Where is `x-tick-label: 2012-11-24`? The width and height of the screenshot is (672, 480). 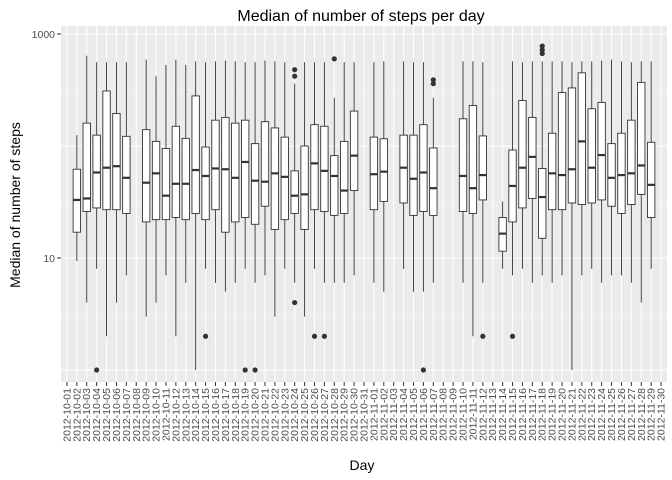
x-tick-label: 2012-11-24 is located at coordinates (602, 414).